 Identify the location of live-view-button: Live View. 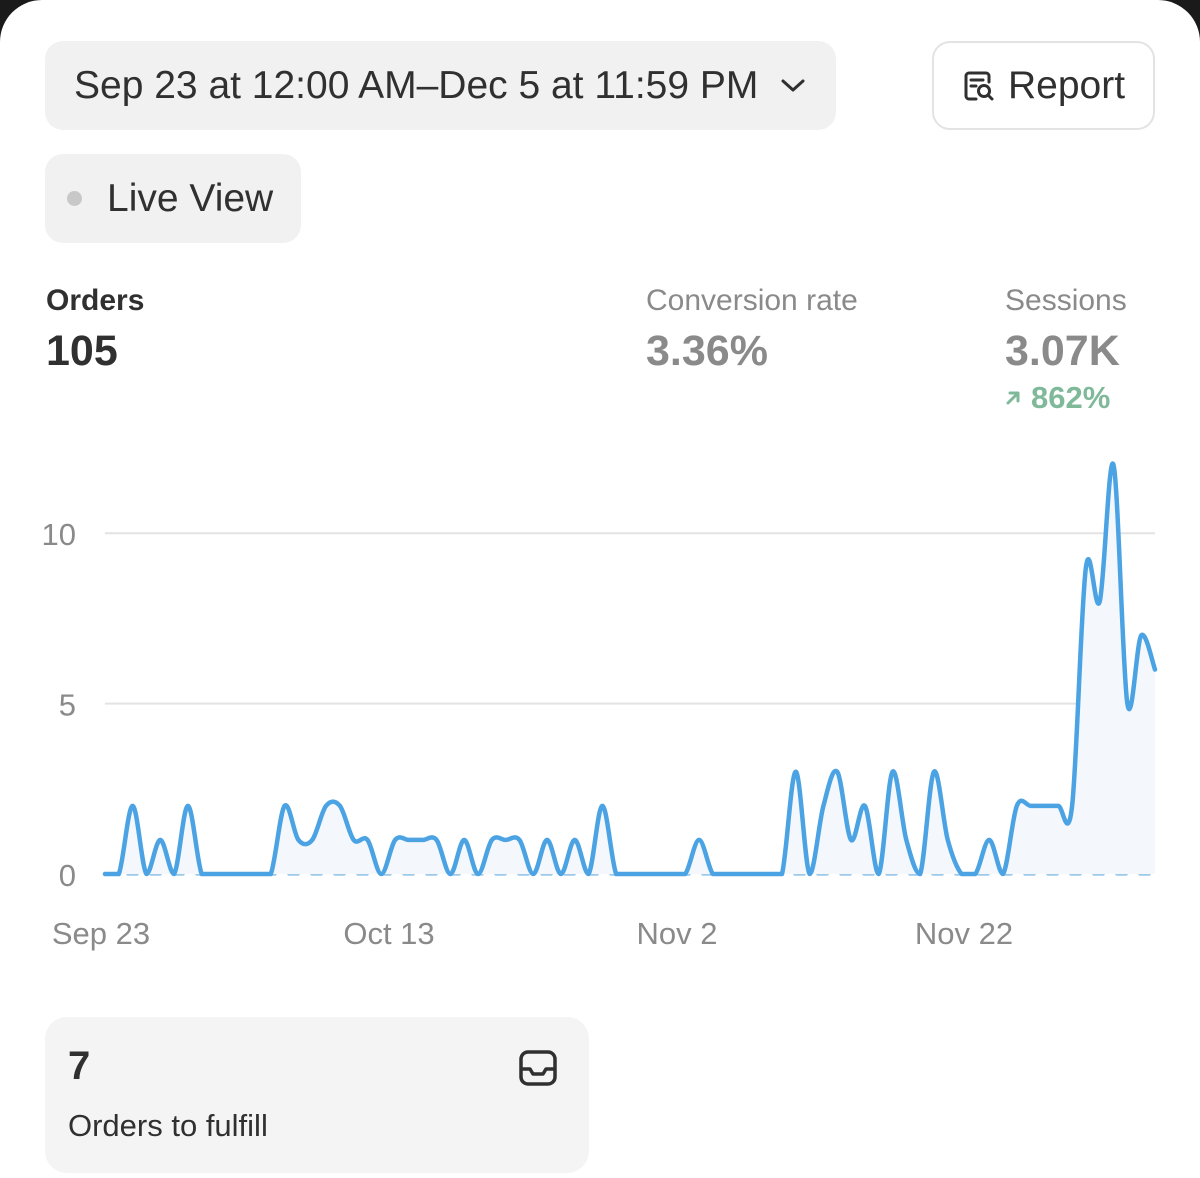
(173, 198).